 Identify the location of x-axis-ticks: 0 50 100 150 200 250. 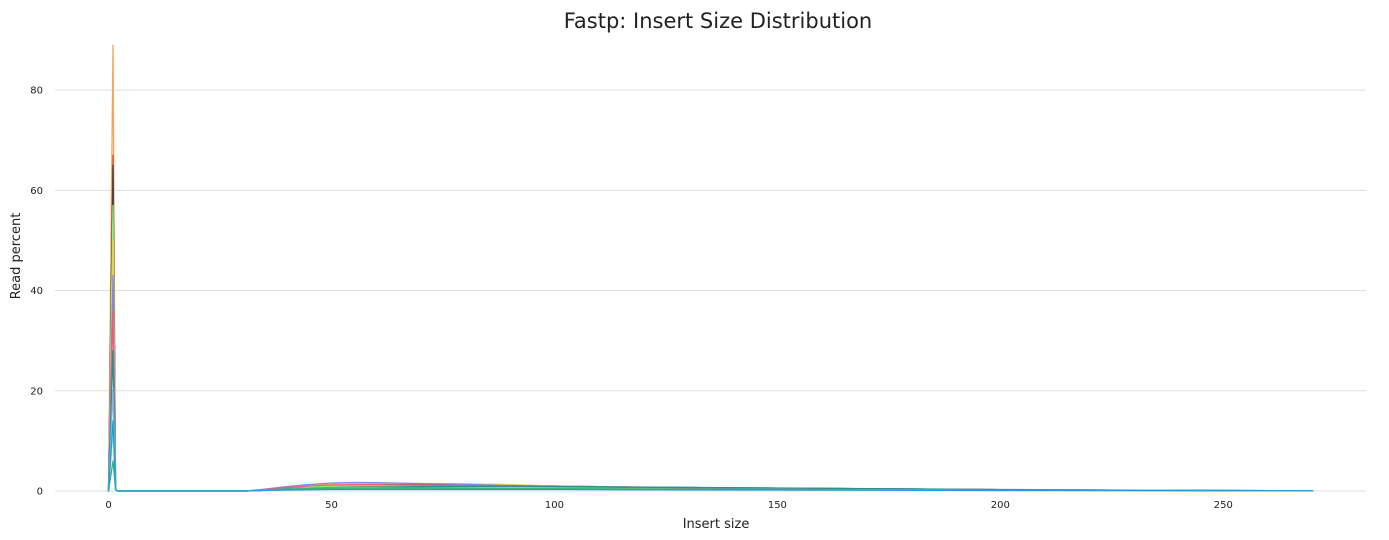
(669, 505).